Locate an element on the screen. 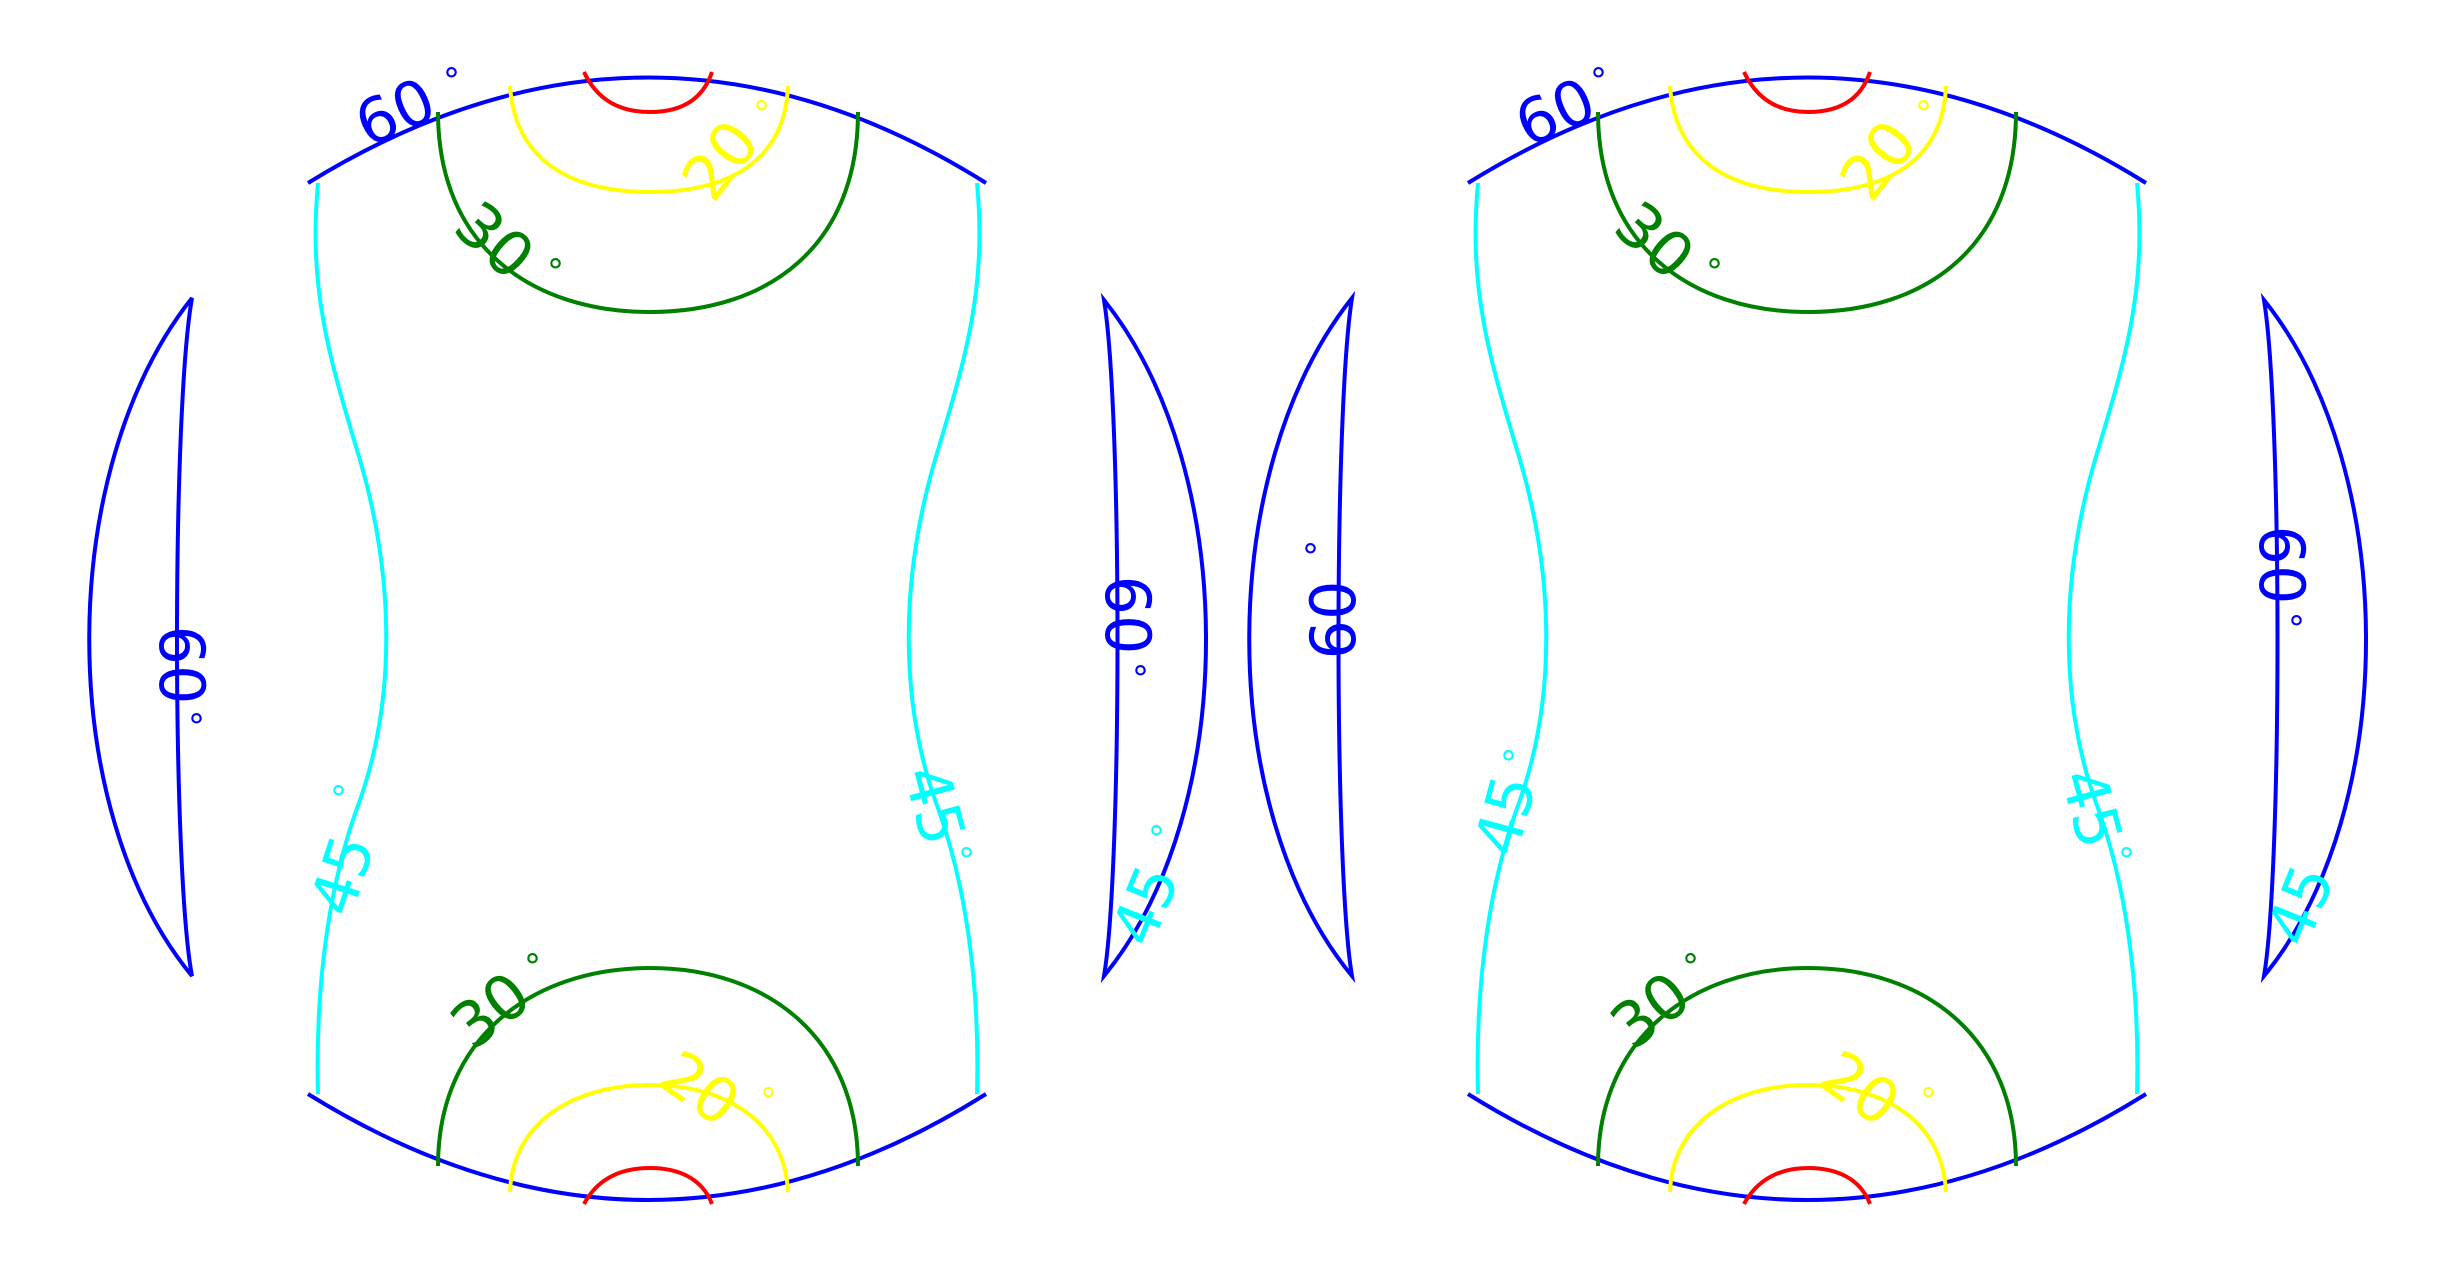 The width and height of the screenshot is (2444, 1275). contour-60-lens-c is located at coordinates (1301, 637).